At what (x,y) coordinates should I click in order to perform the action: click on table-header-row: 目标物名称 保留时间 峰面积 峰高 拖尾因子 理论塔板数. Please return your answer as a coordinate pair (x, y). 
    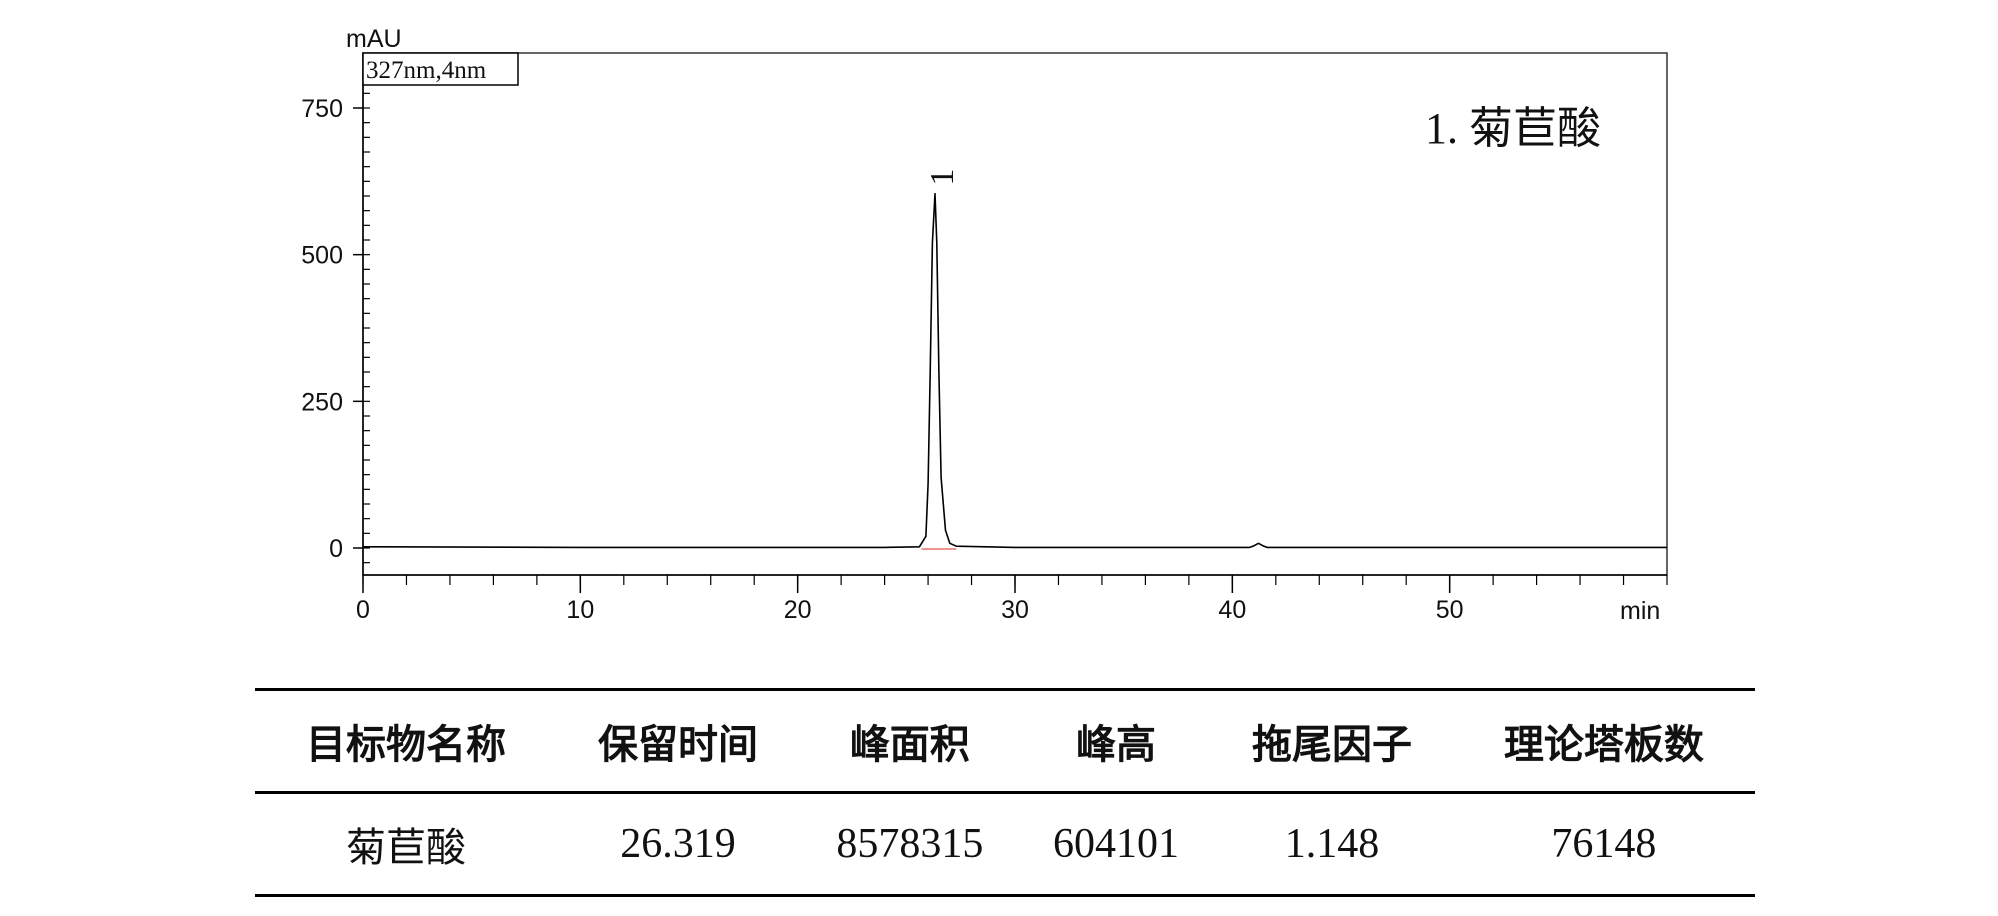
    Looking at the image, I should click on (1005, 741).